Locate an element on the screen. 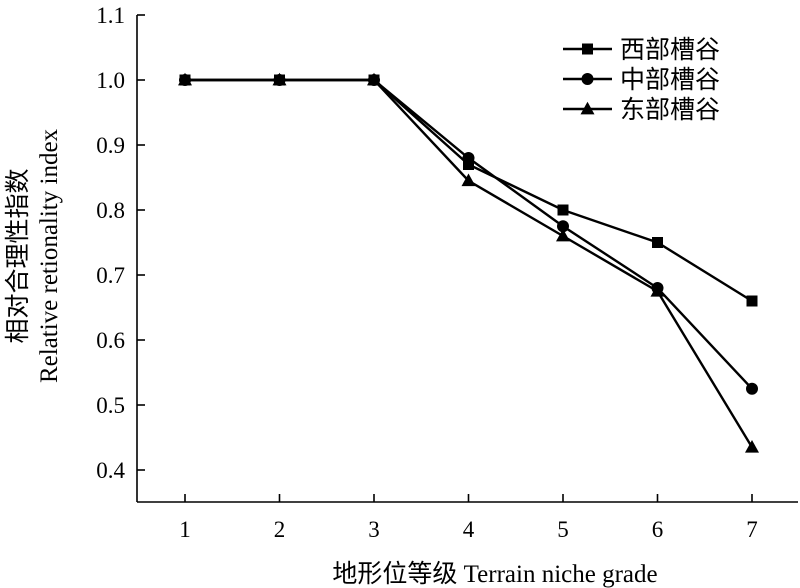  x-tick-label: 5 is located at coordinates (563, 529).